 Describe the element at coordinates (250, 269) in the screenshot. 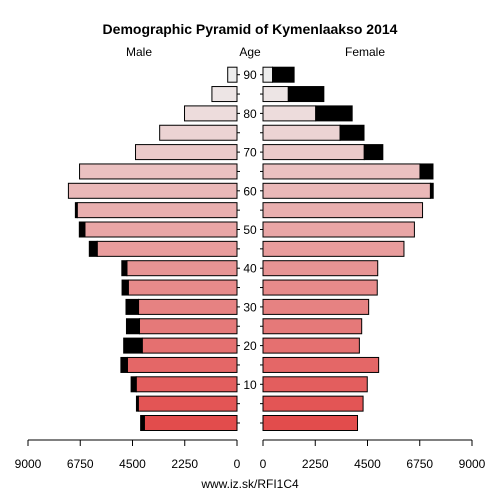

I see `age-tick-label: 40` at that location.